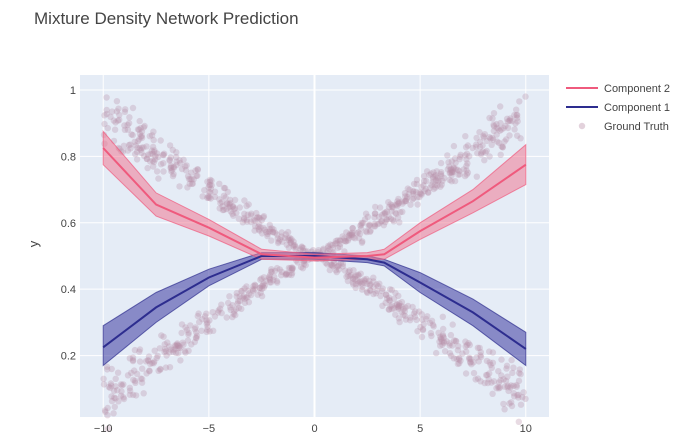 This screenshot has width=697, height=445. I want to click on y-tick-label: 0.2, so click(68, 357).